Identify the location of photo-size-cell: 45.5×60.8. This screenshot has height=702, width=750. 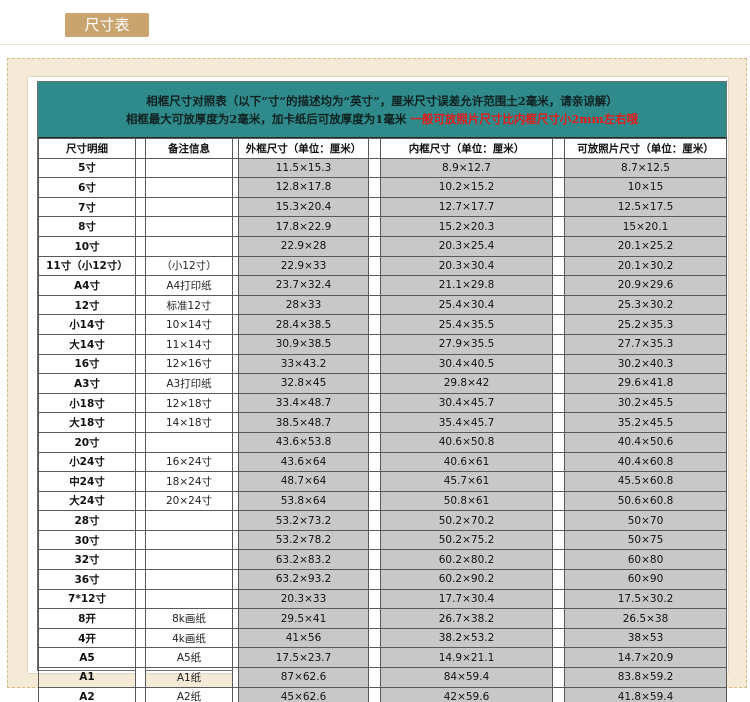
(645, 481).